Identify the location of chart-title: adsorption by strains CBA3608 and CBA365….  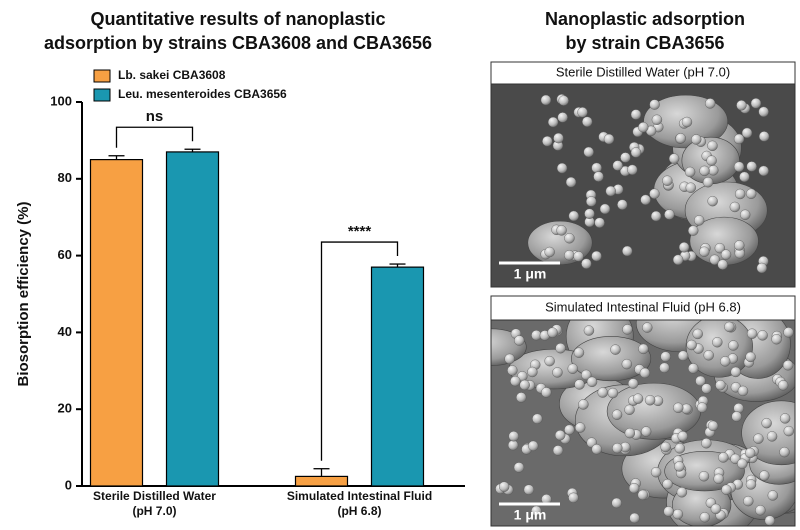
(238, 43).